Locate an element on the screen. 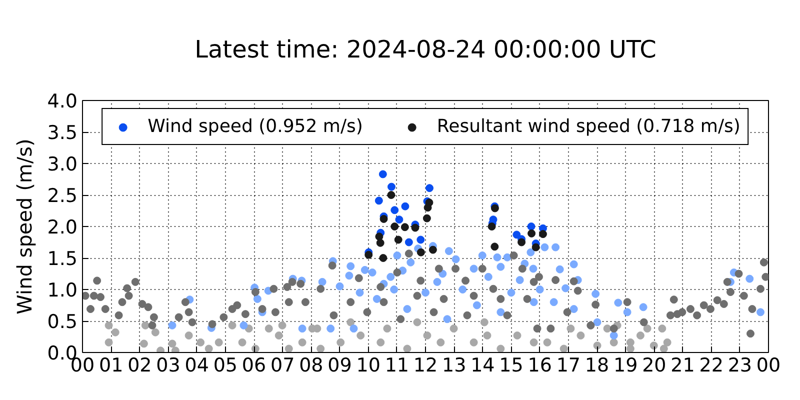  x-tick-label: 06 is located at coordinates (254, 365).